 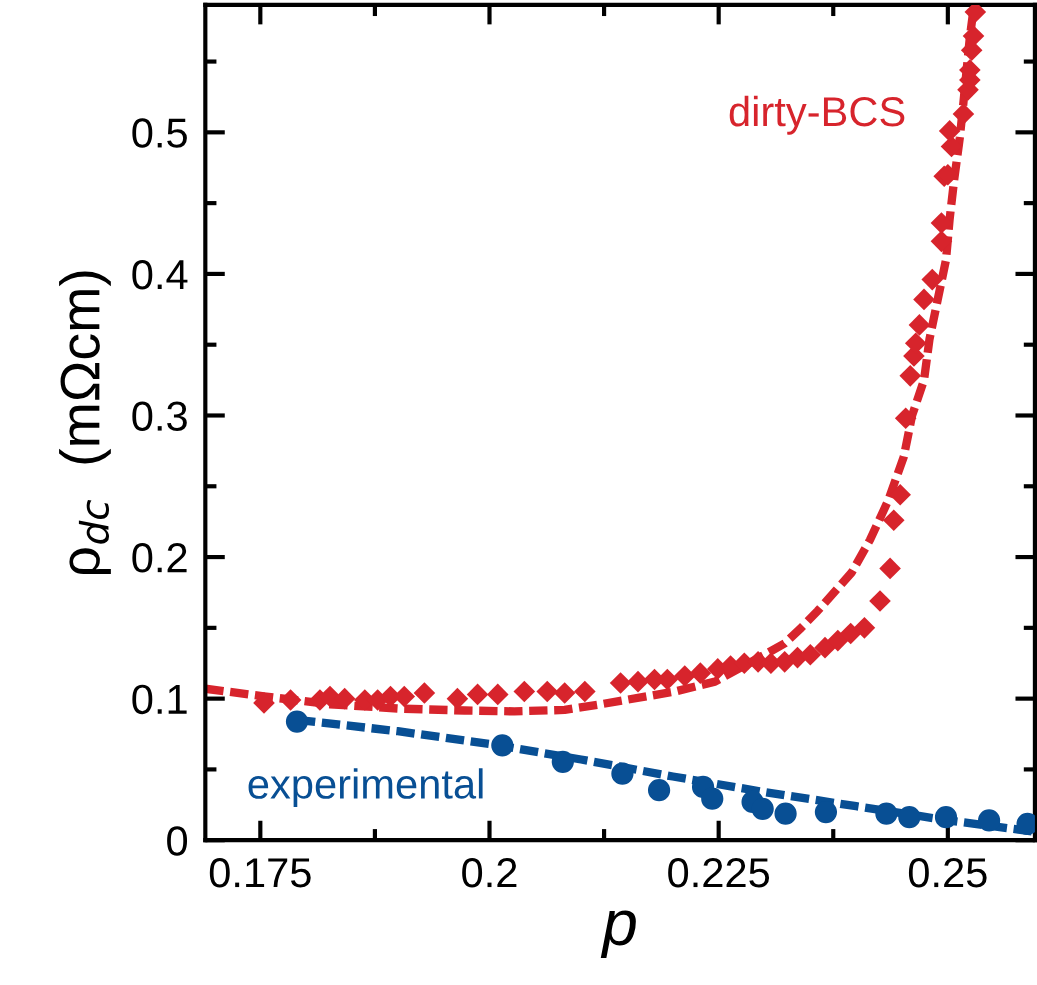 I want to click on y-tick-label: 0.4, so click(x=160, y=274).